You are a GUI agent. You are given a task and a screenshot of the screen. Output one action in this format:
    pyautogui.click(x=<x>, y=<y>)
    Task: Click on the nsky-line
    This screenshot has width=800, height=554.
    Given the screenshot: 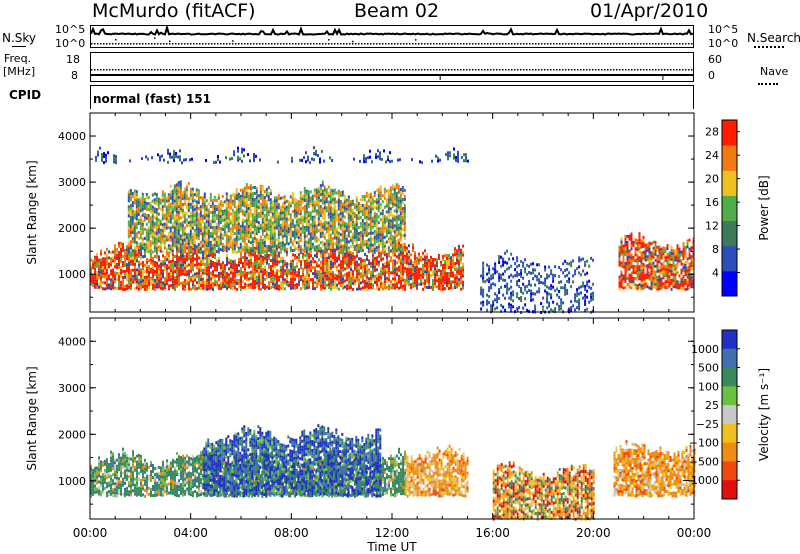 What is the action you would take?
    pyautogui.click(x=392, y=31)
    